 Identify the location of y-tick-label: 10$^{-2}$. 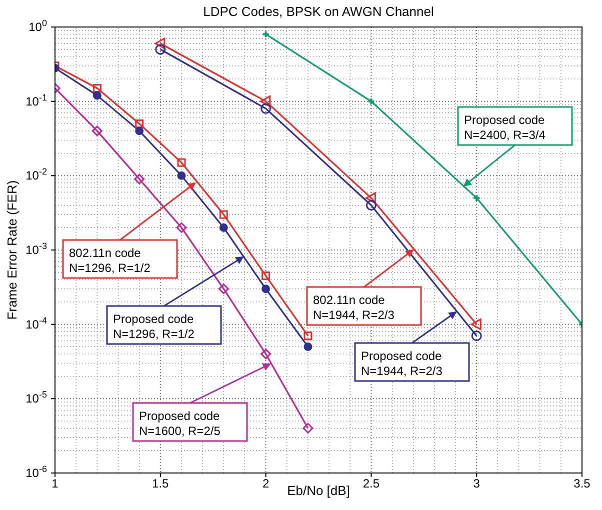
(36, 174).